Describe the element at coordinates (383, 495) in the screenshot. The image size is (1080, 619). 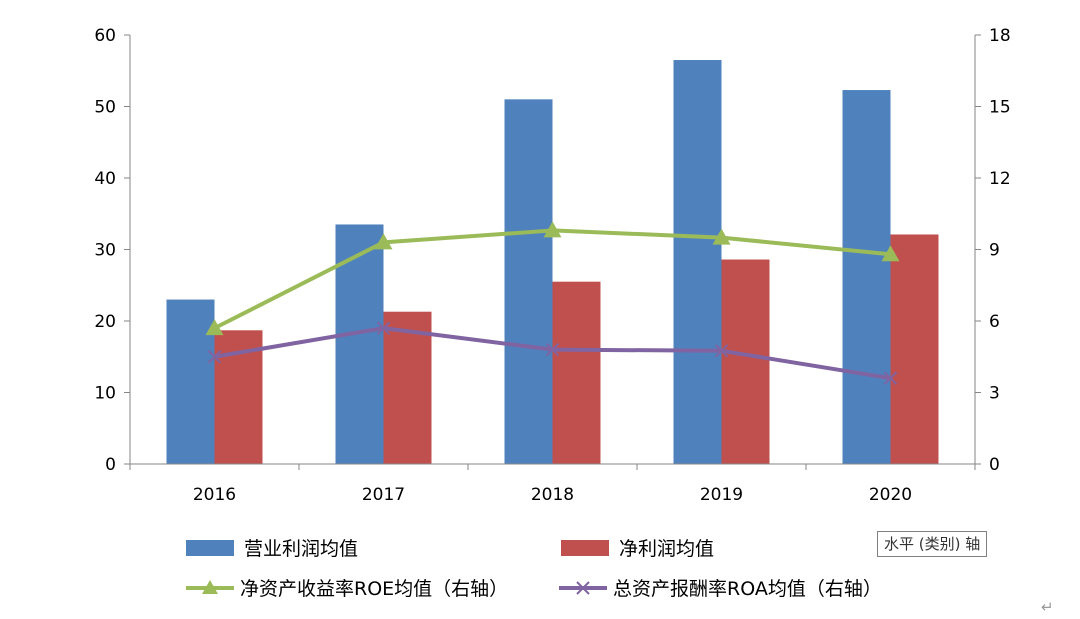
I see `x-tick-label: 2017` at that location.